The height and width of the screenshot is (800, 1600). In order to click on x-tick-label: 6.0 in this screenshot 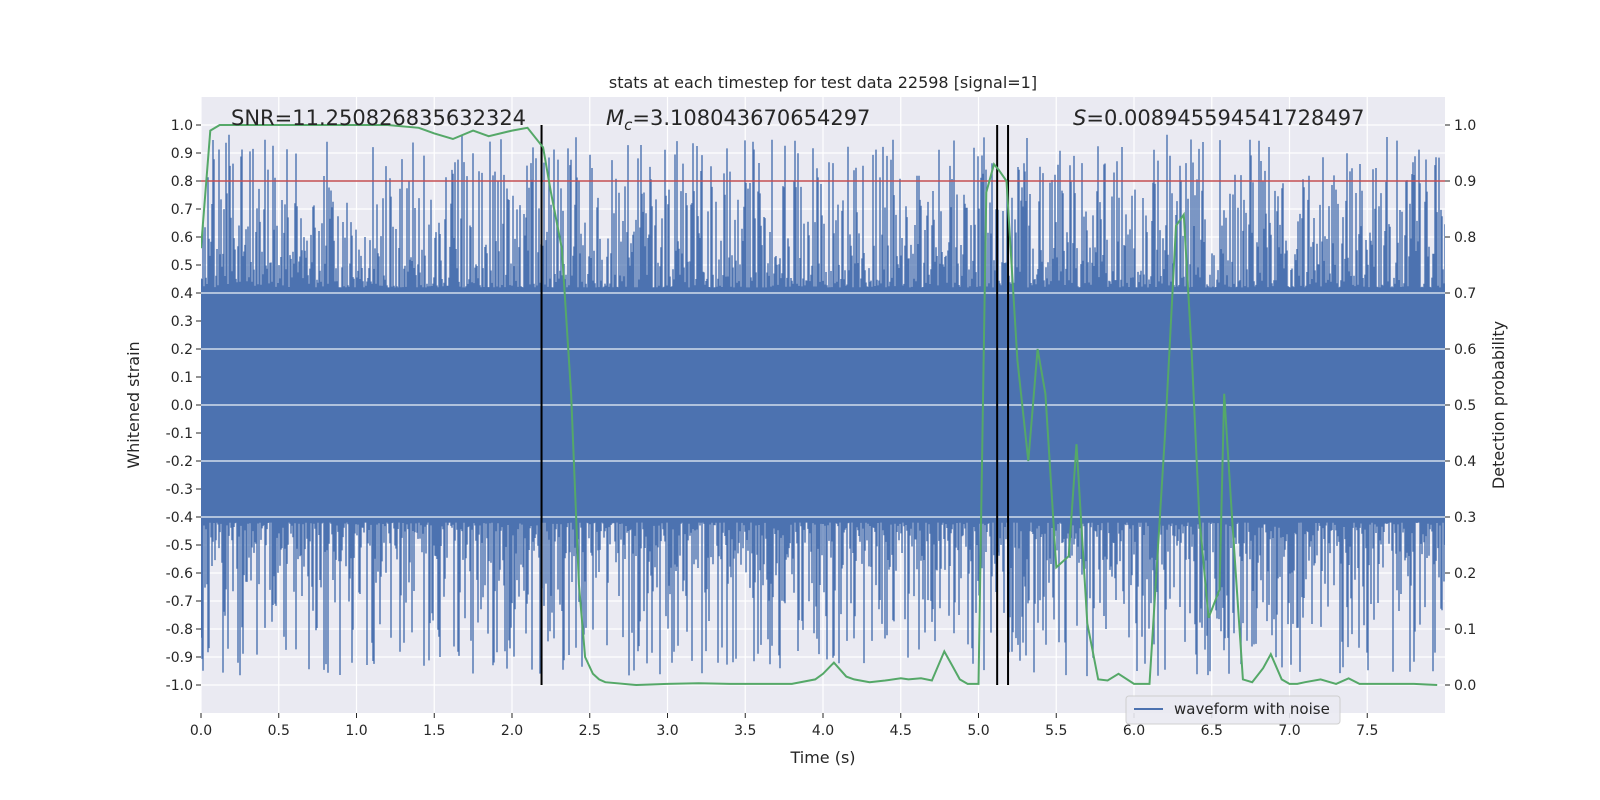, I will do `click(1134, 731)`.